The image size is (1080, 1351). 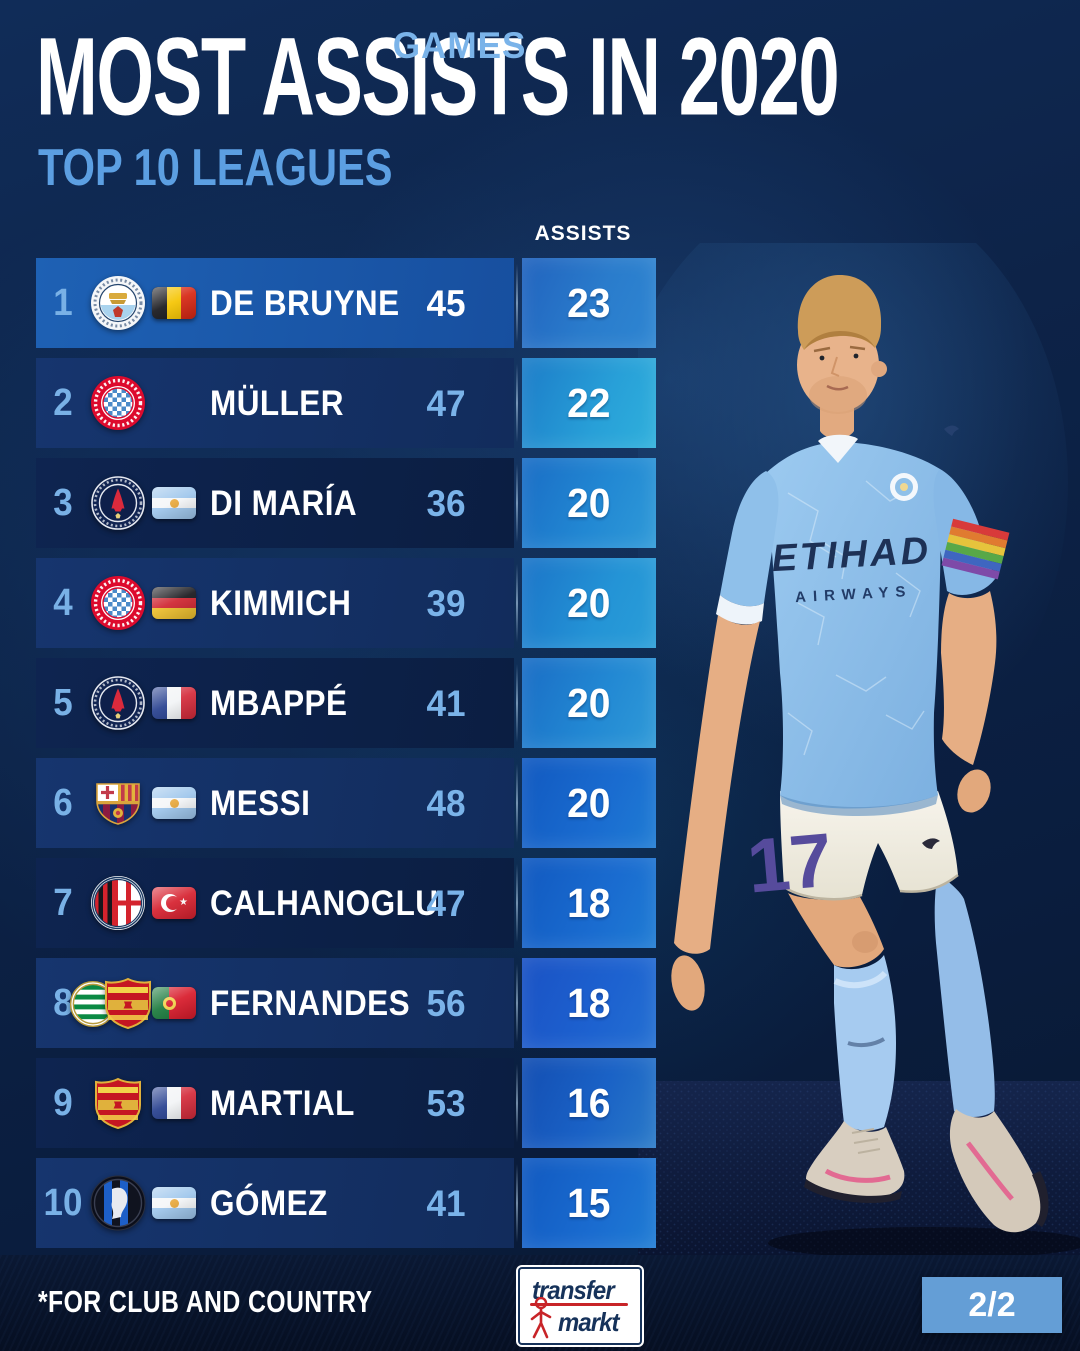 What do you see at coordinates (589, 1202) in the screenshot?
I see `assists-value: 15` at bounding box center [589, 1202].